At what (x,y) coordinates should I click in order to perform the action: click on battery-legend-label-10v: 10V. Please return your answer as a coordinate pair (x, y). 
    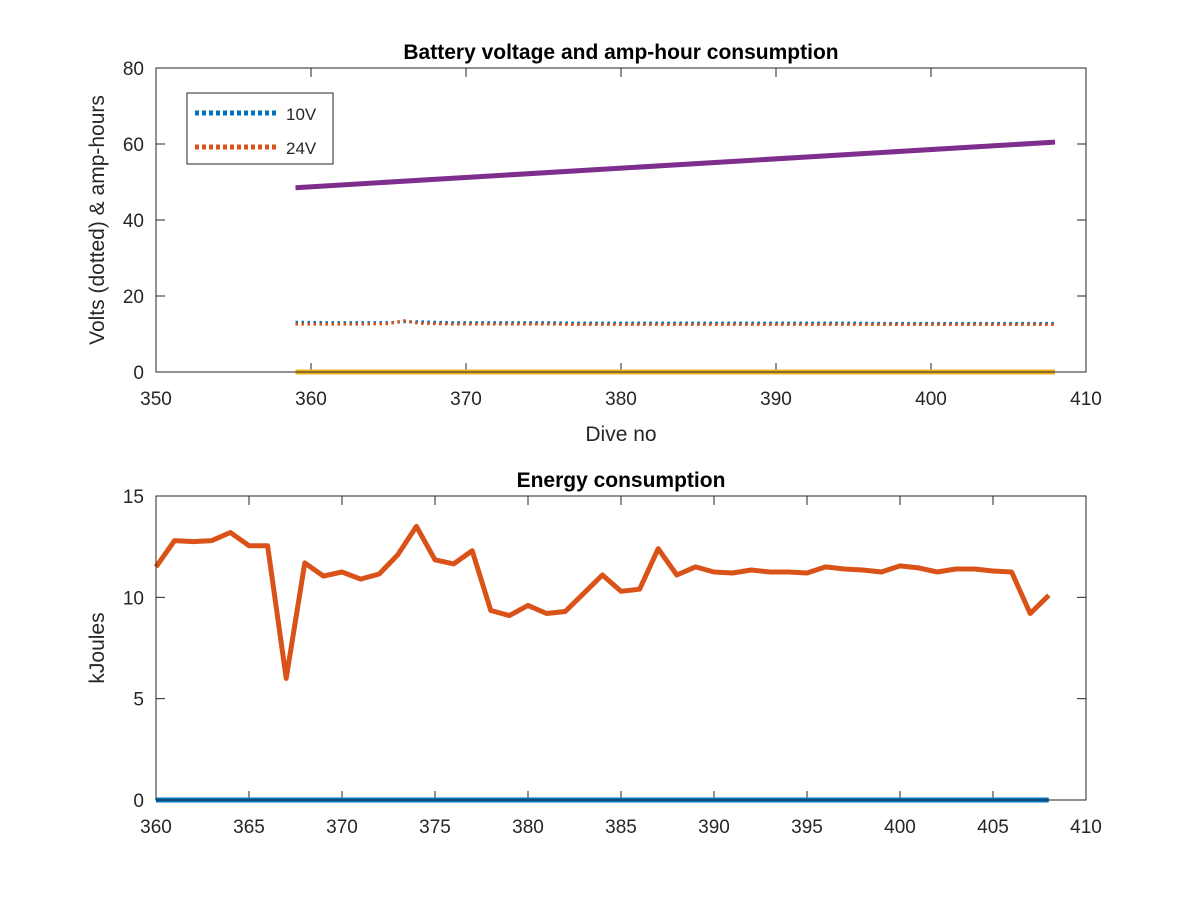
    Looking at the image, I should click on (301, 114).